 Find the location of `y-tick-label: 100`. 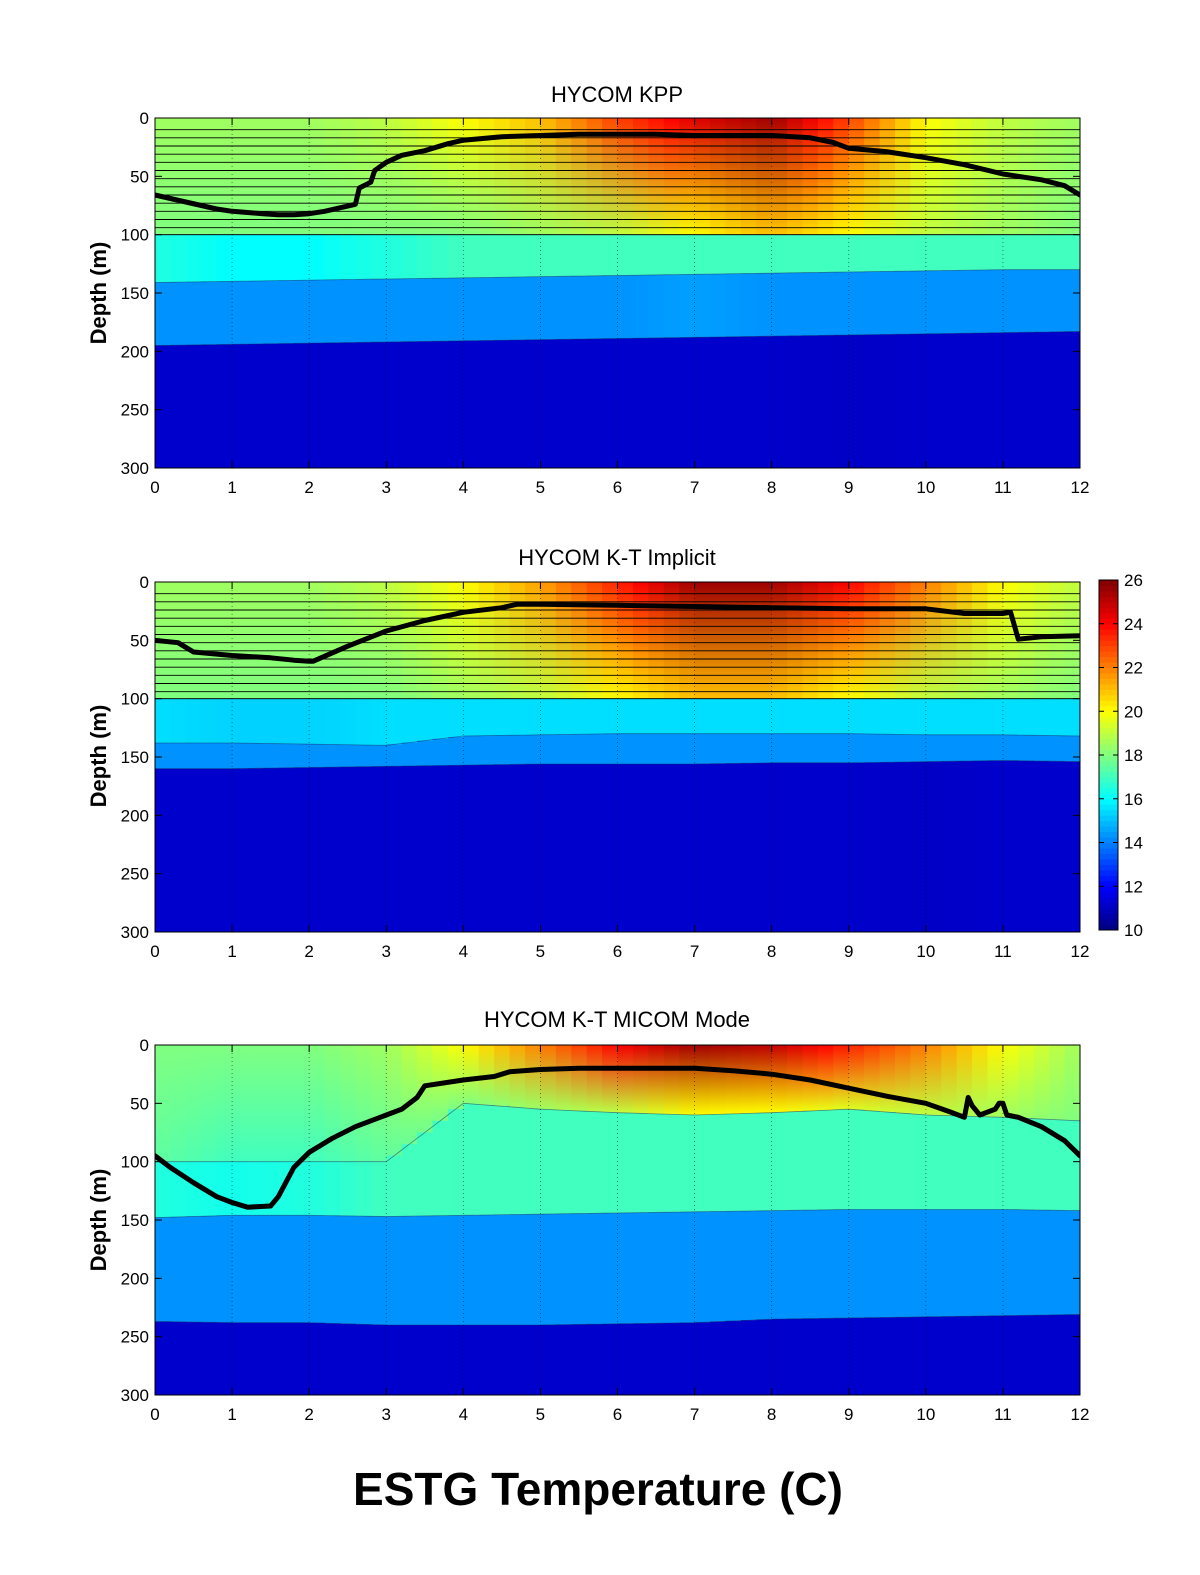

y-tick-label: 100 is located at coordinates (135, 235).